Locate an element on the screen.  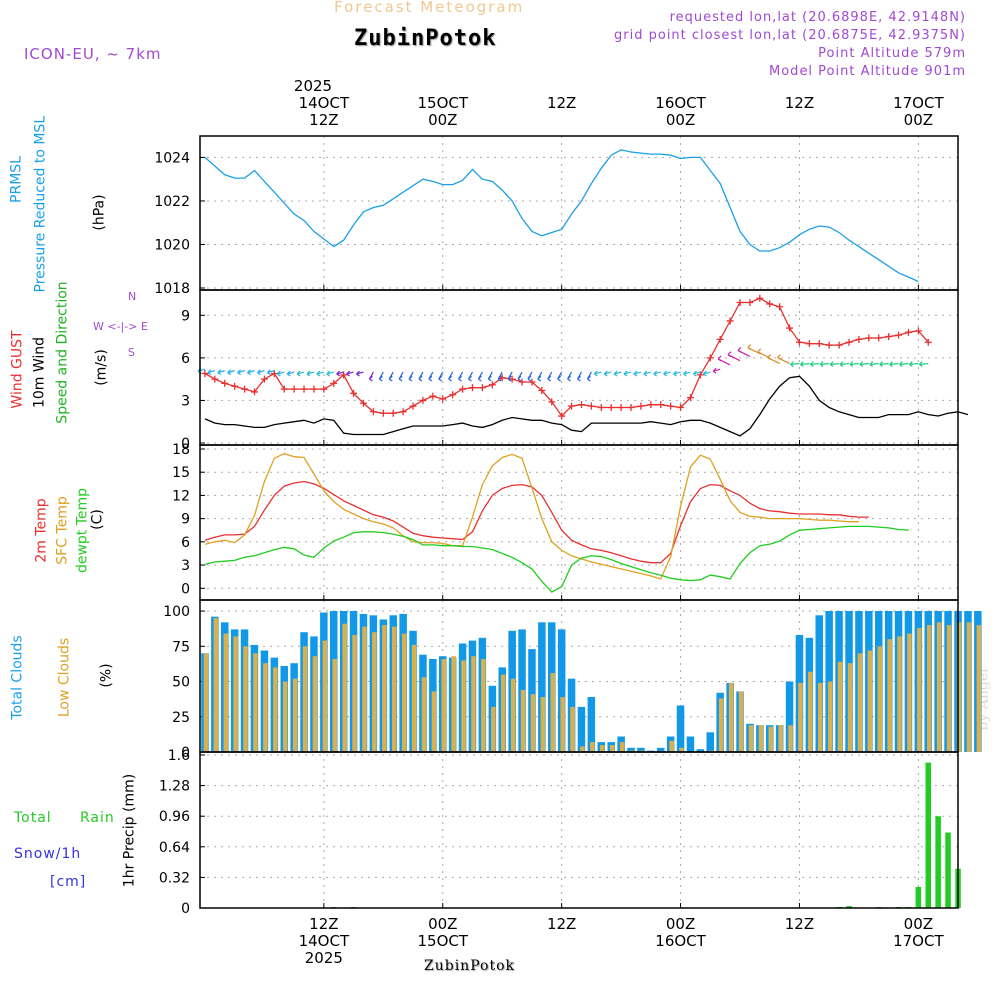
y-tick-label: 50 is located at coordinates (181, 683).